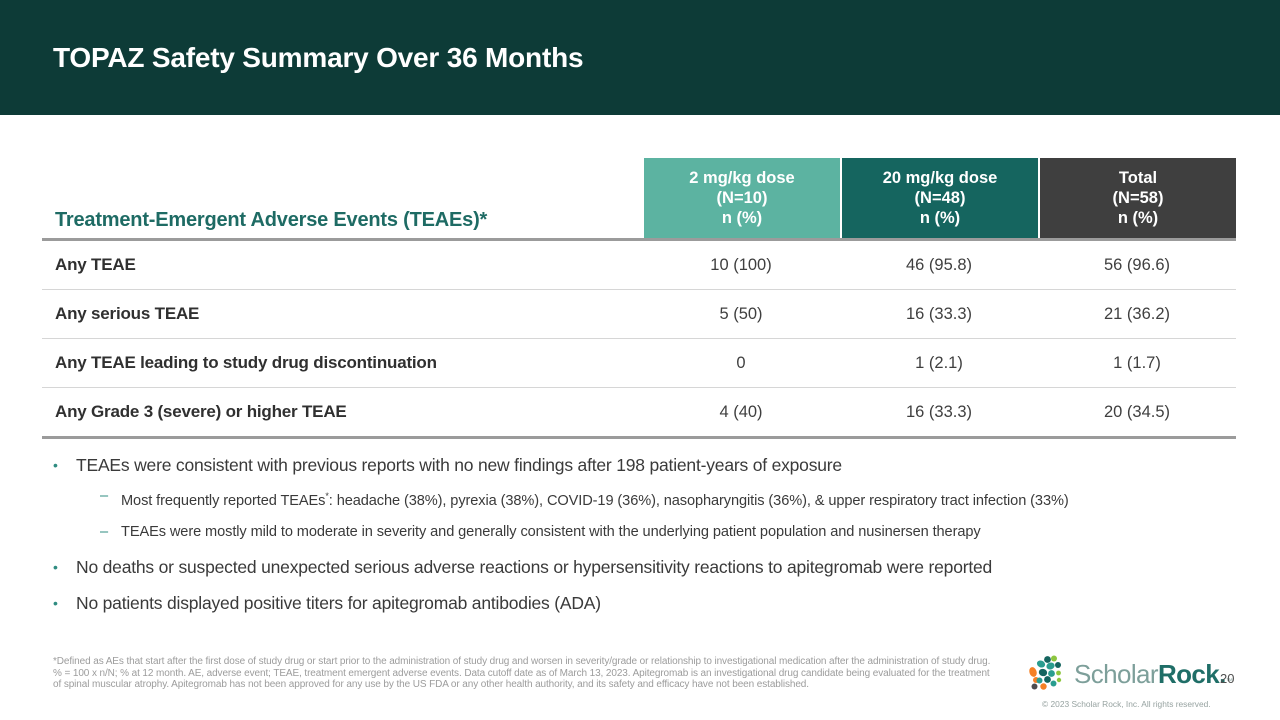  Describe the element at coordinates (940, 178) in the screenshot. I see `column-header-line: 20 mg/kg dose` at that location.